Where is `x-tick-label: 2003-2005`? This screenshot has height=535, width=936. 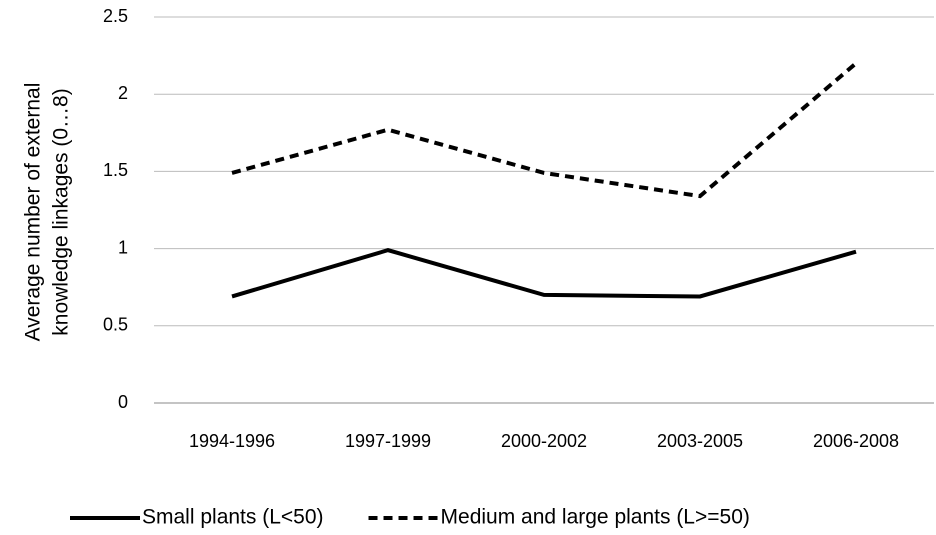 x-tick-label: 2003-2005 is located at coordinates (700, 441).